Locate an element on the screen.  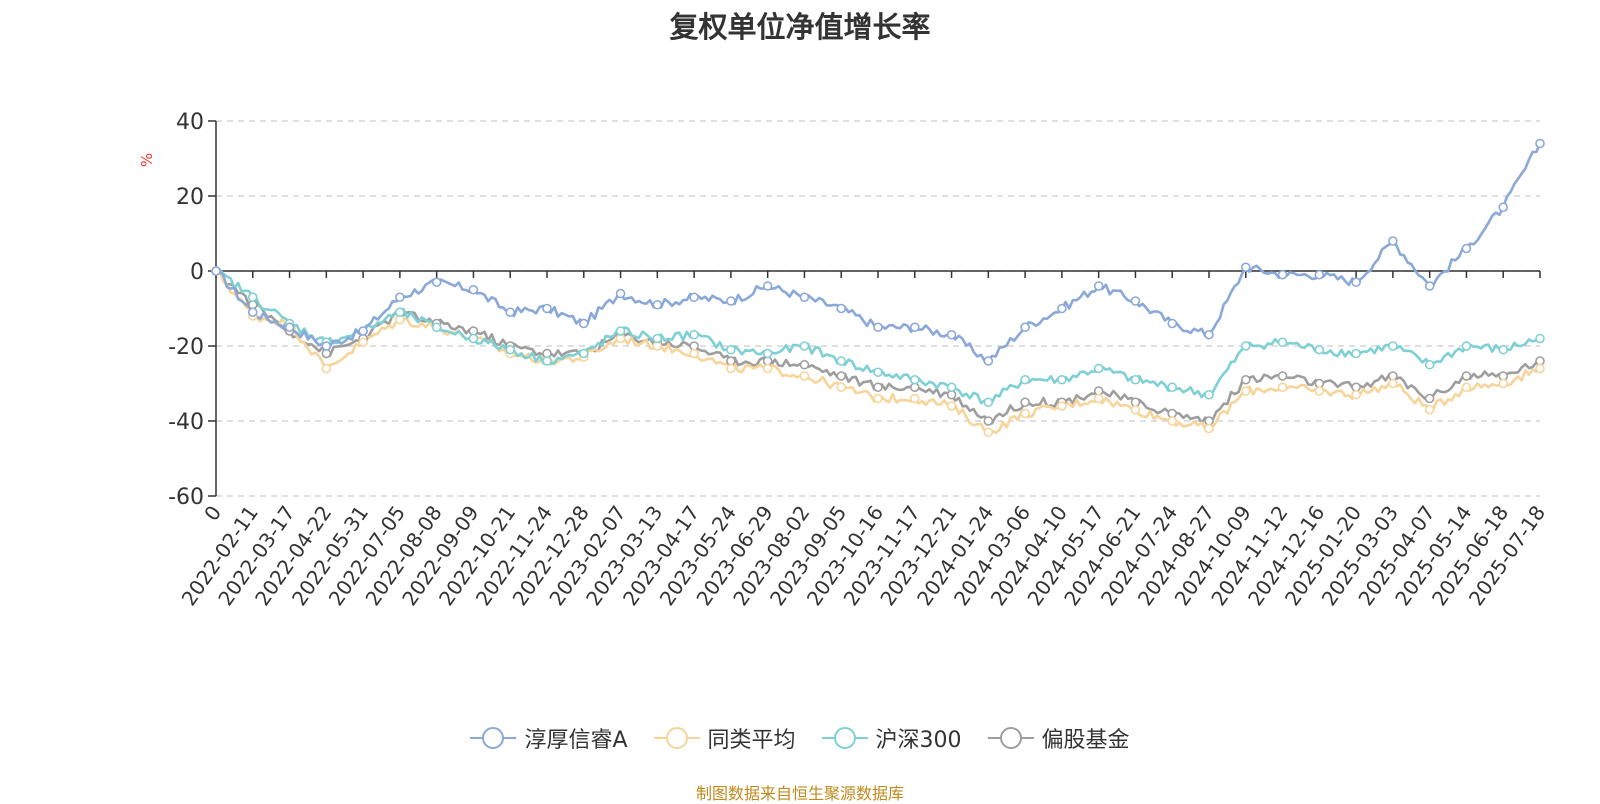
y-tick-label: 0 is located at coordinates (197, 272).